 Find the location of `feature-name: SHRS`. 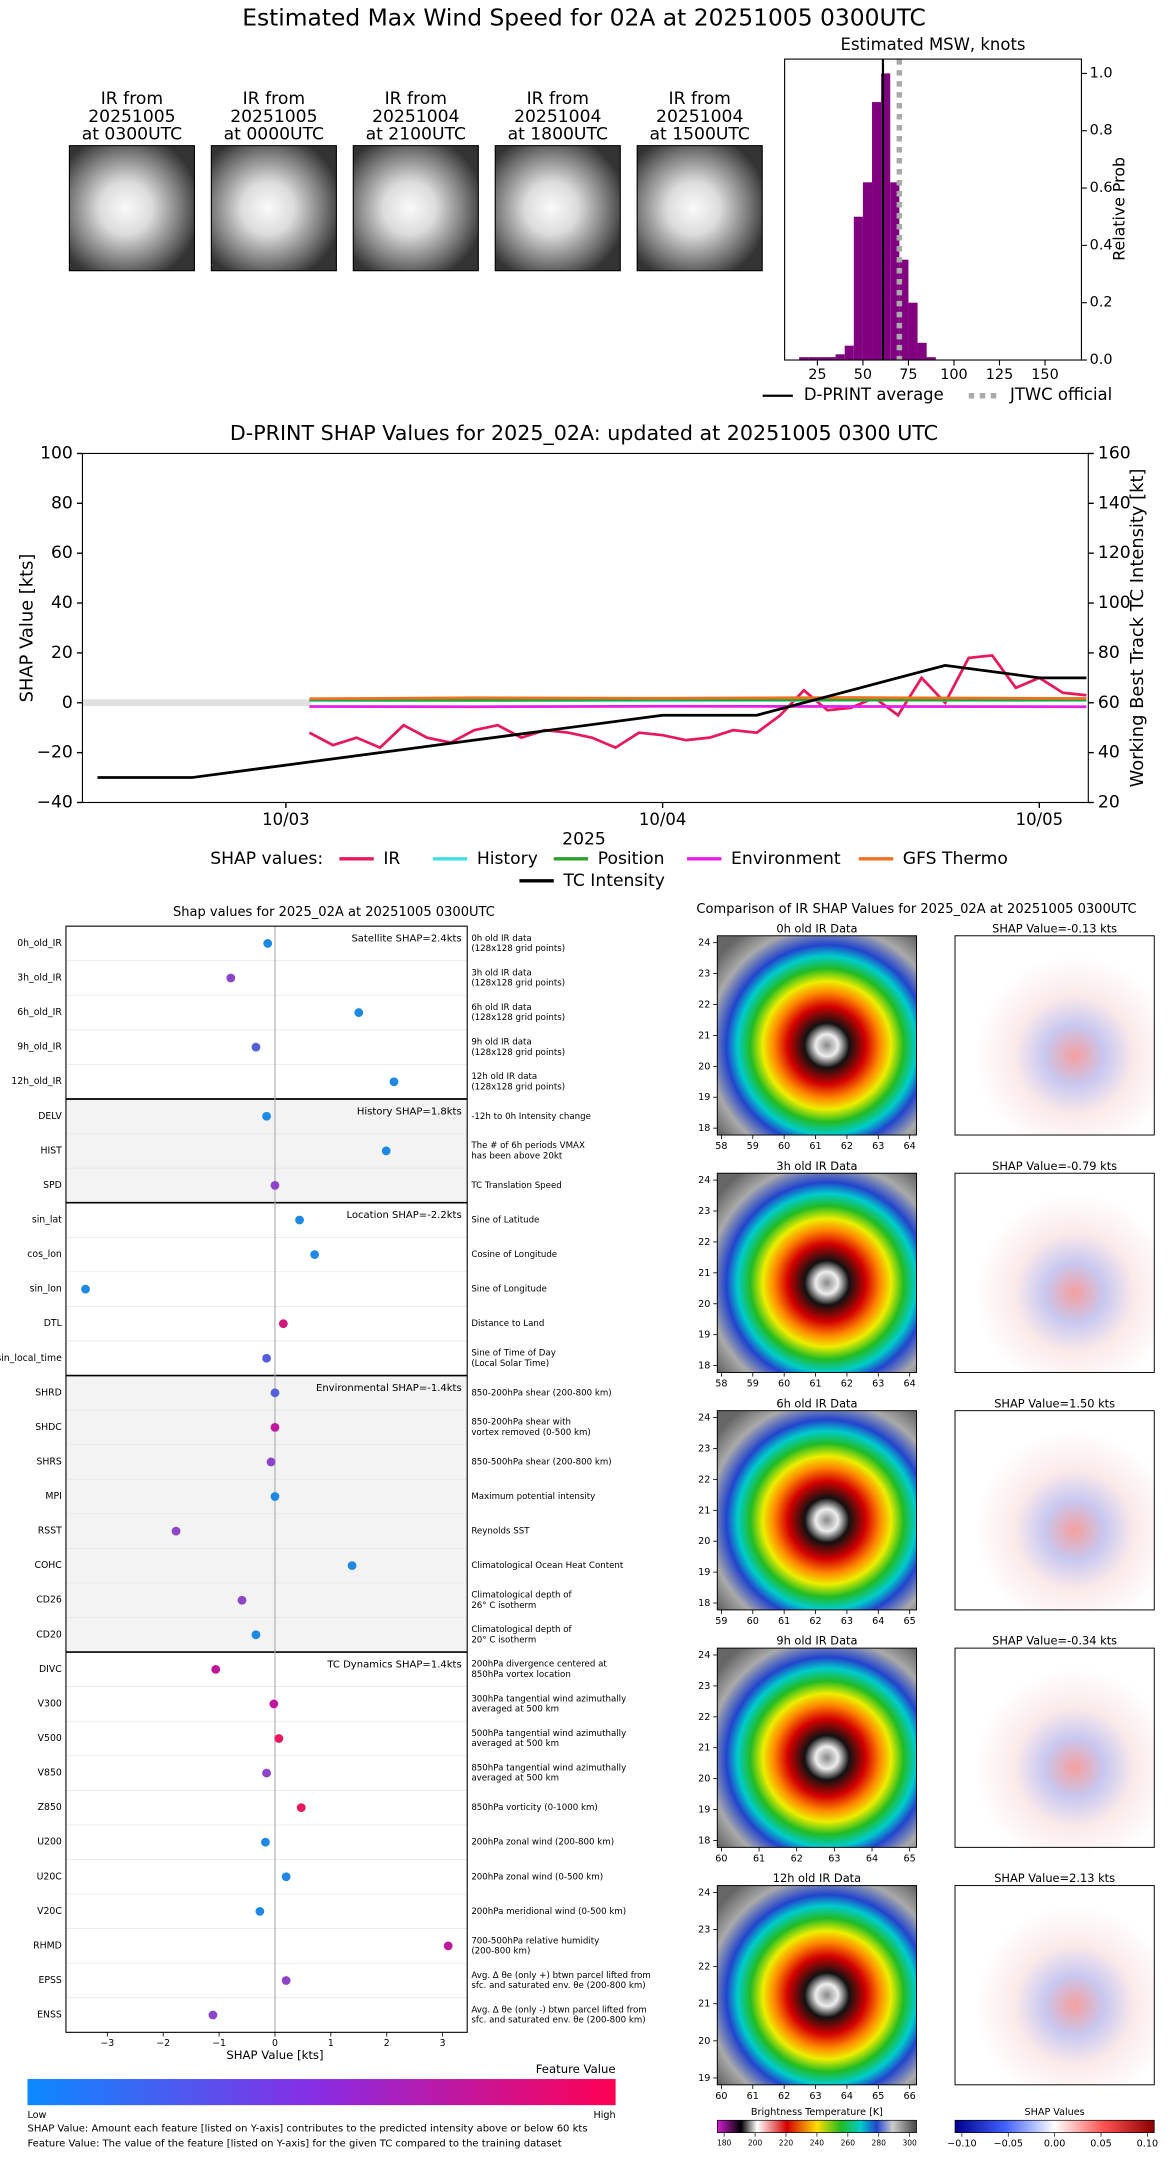

feature-name: SHRS is located at coordinates (48, 1461).